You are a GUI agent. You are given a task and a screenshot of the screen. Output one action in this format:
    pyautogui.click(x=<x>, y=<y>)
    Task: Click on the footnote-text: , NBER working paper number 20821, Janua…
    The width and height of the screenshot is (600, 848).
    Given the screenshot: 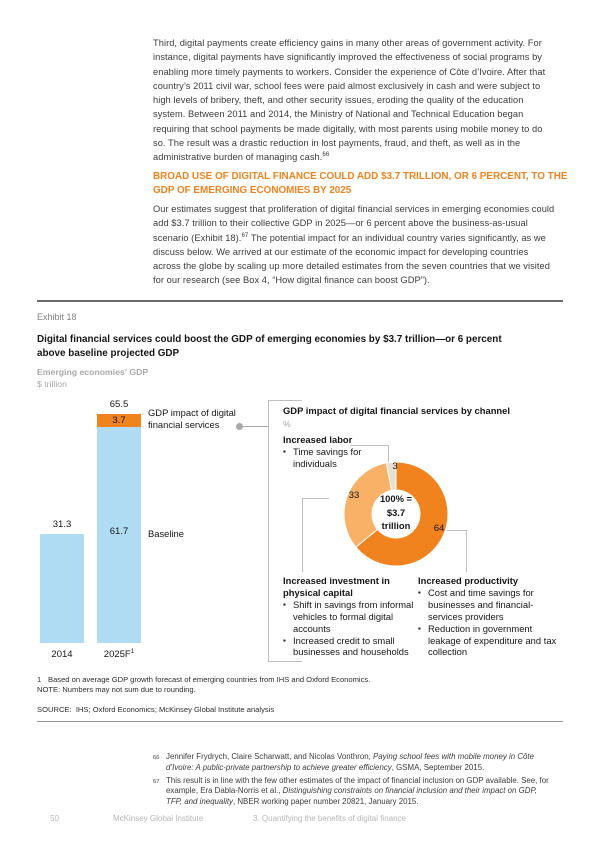 What is the action you would take?
    pyautogui.click(x=325, y=802)
    